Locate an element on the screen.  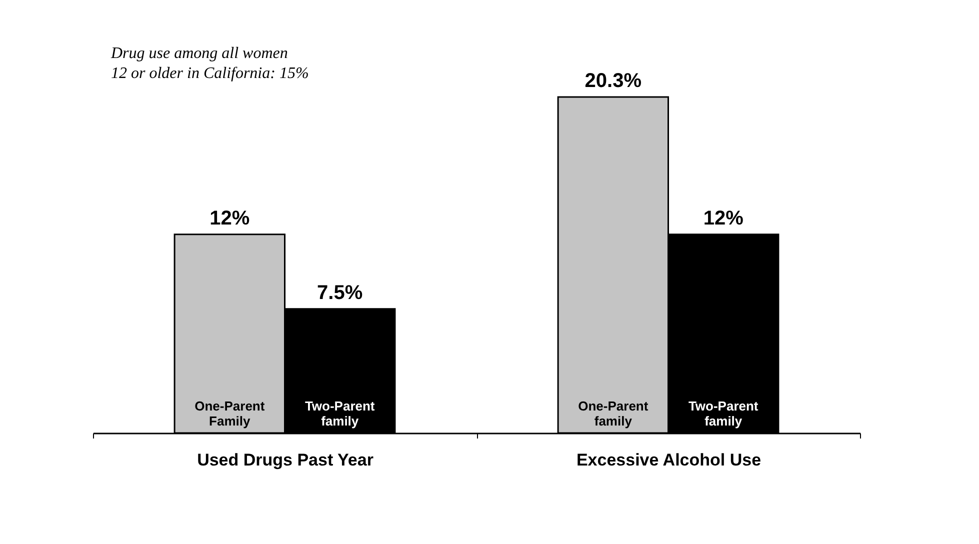
annotation: One-Parent family is located at coordinates (613, 413).